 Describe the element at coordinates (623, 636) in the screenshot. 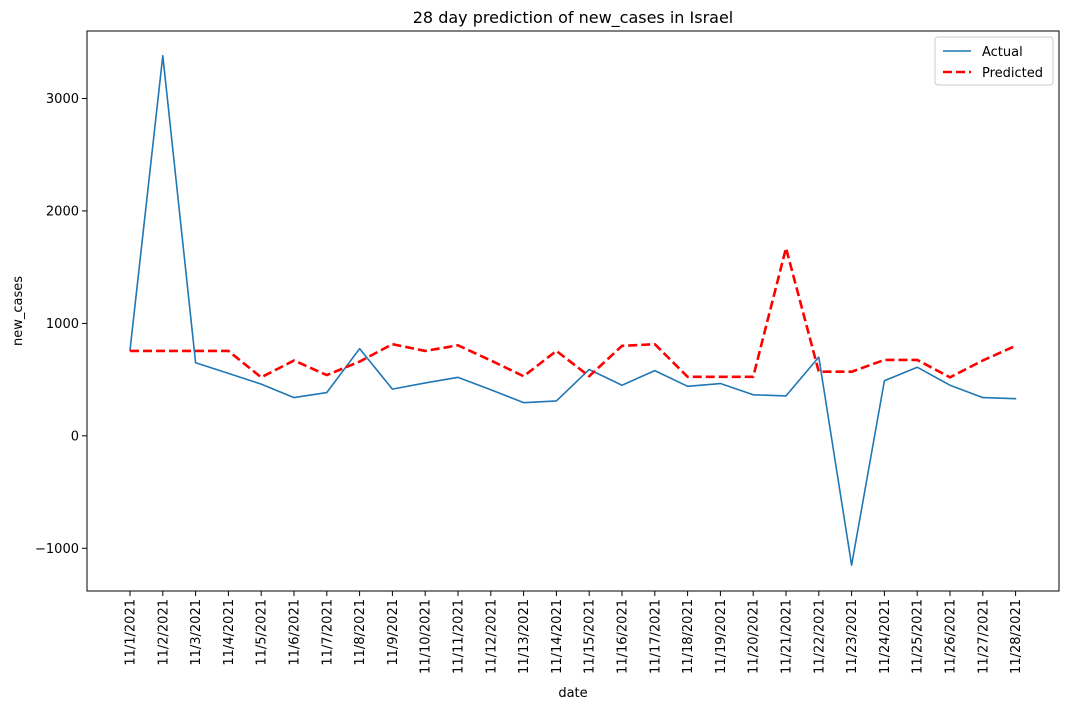

I see `x-tick-label: 11/16/2021` at that location.